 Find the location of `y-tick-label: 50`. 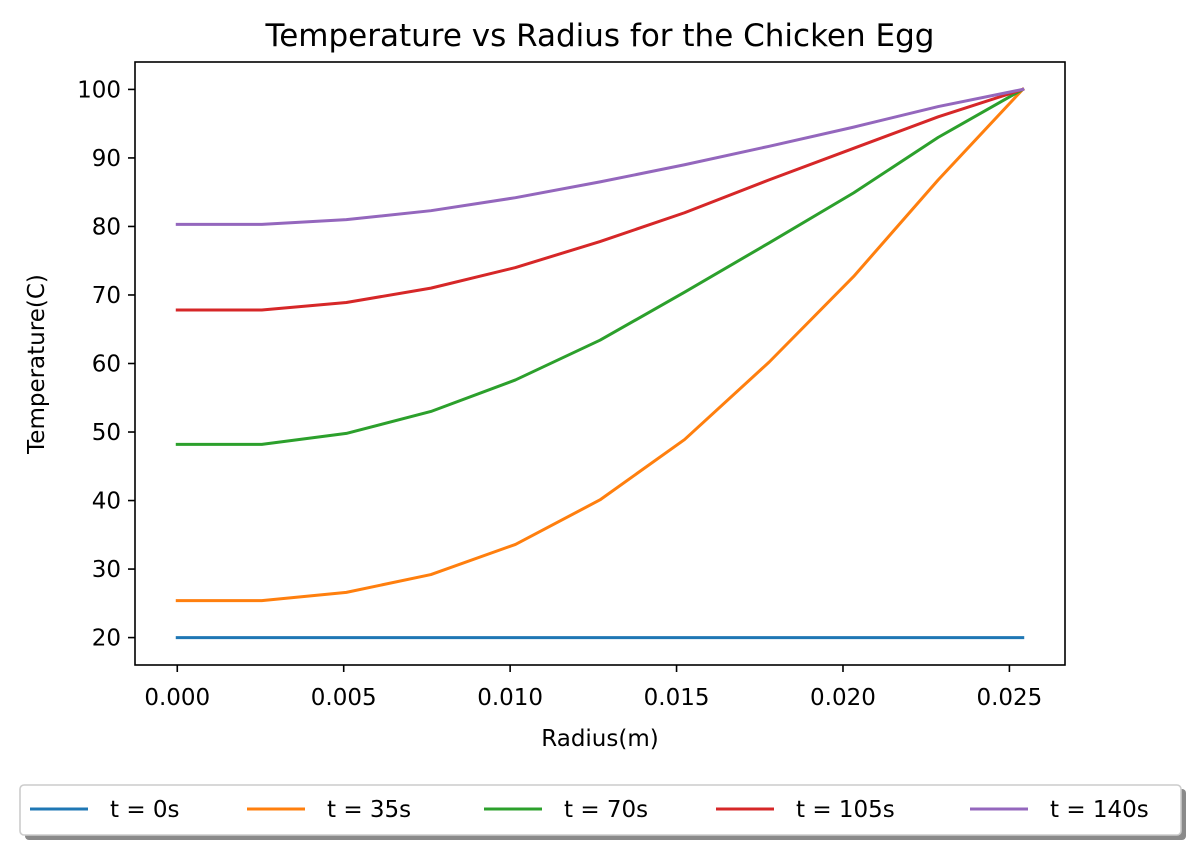

y-tick-label: 50 is located at coordinates (106, 433).